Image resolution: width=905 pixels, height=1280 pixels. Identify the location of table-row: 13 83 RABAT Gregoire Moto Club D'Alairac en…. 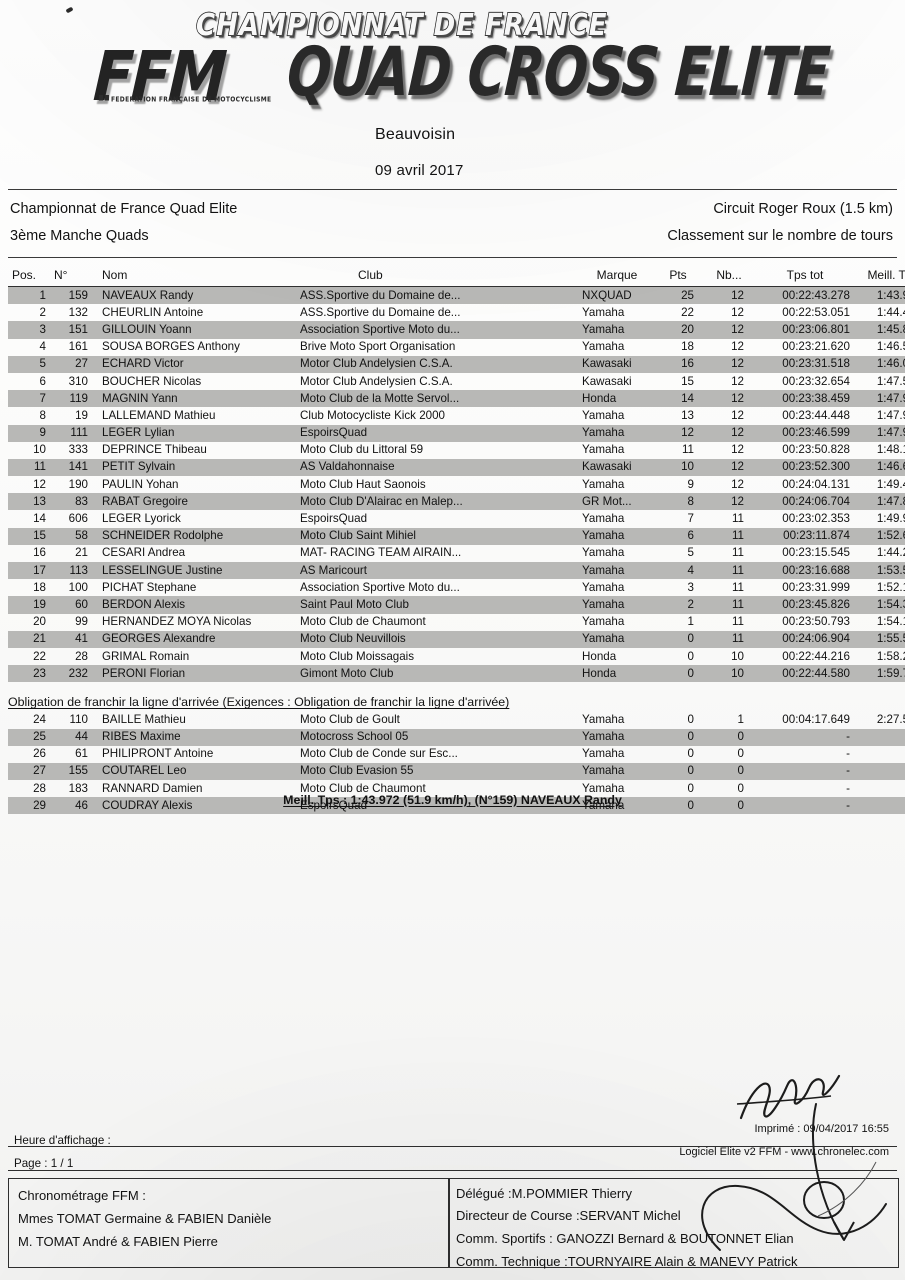
(456, 502).